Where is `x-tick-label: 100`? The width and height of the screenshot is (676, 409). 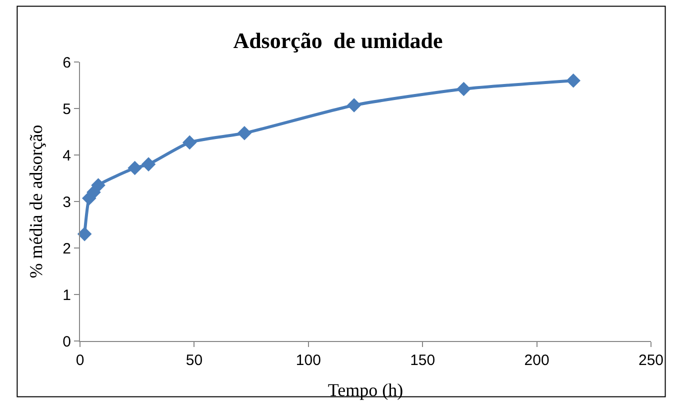 x-tick-label: 100 is located at coordinates (308, 360).